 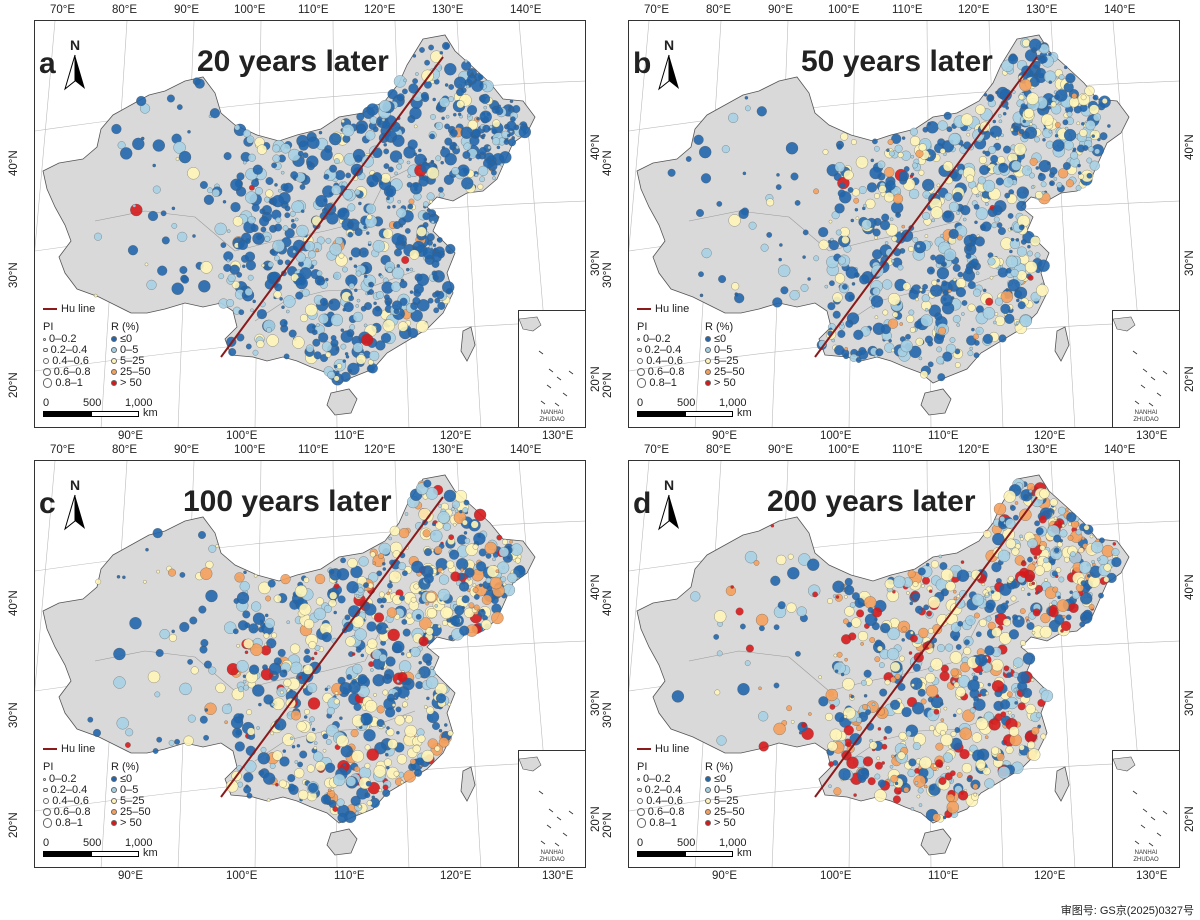 I want to click on pi-size-swatch, so click(x=47, y=812).